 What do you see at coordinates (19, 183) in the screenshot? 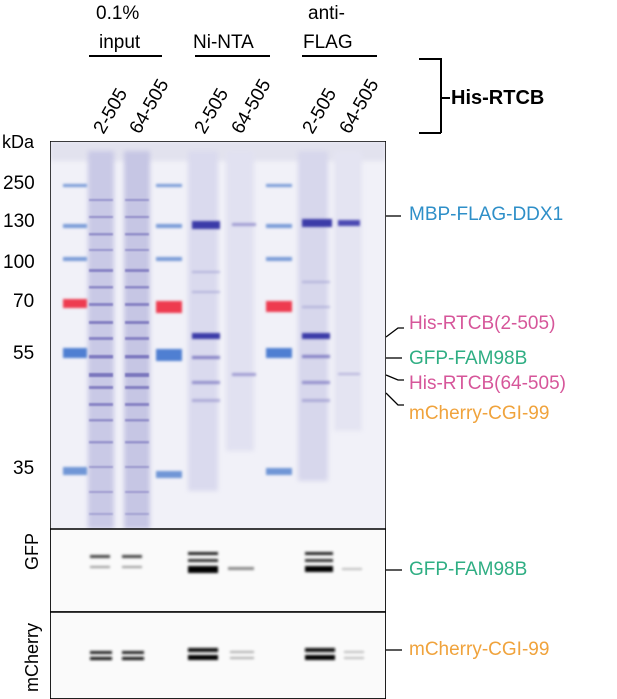
I see `marker-250: 250` at bounding box center [19, 183].